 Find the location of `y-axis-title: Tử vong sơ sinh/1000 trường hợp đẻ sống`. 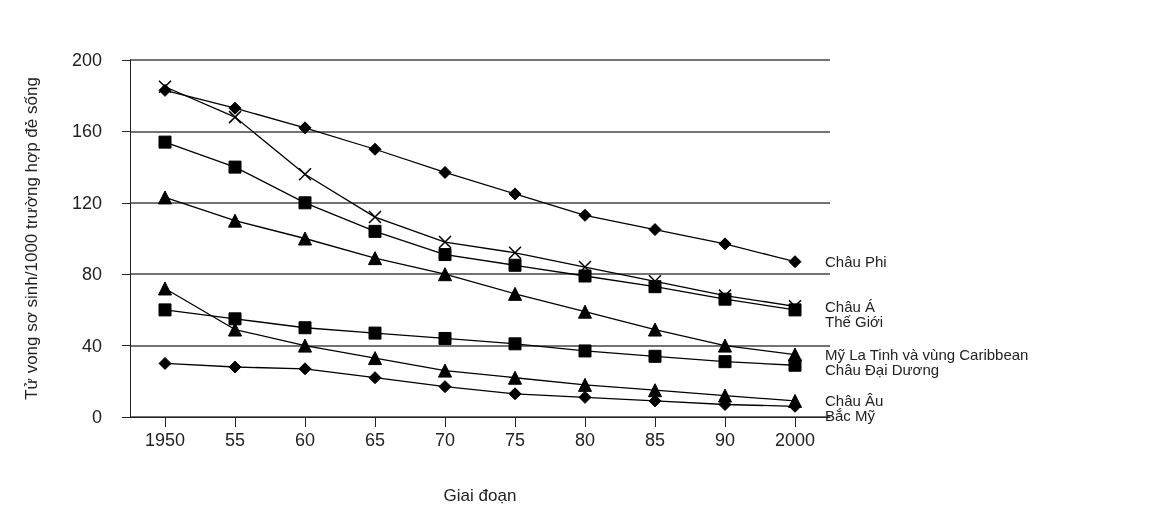

y-axis-title: Tử vong sơ sinh/1000 trường hợp đẻ sống is located at coordinates (31, 238).